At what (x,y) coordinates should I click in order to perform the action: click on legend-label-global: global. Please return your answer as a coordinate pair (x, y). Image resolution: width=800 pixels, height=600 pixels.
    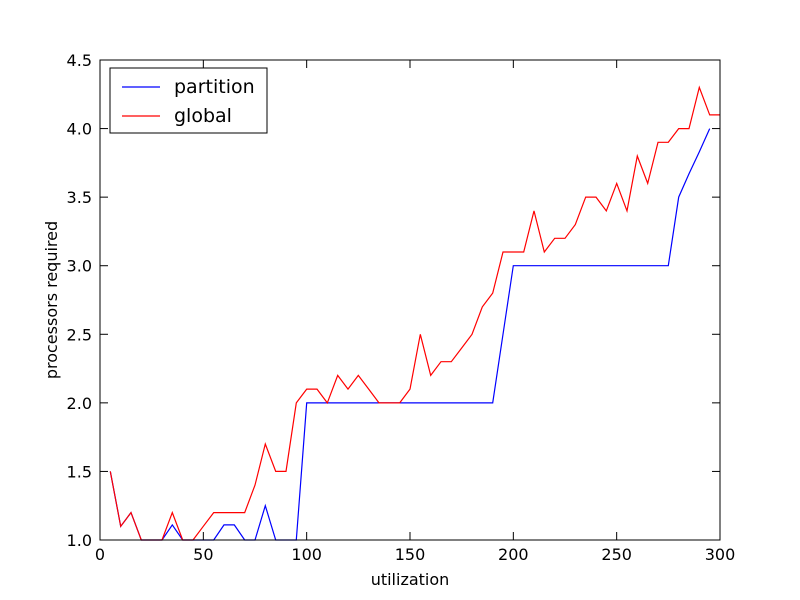
    Looking at the image, I should click on (203, 116).